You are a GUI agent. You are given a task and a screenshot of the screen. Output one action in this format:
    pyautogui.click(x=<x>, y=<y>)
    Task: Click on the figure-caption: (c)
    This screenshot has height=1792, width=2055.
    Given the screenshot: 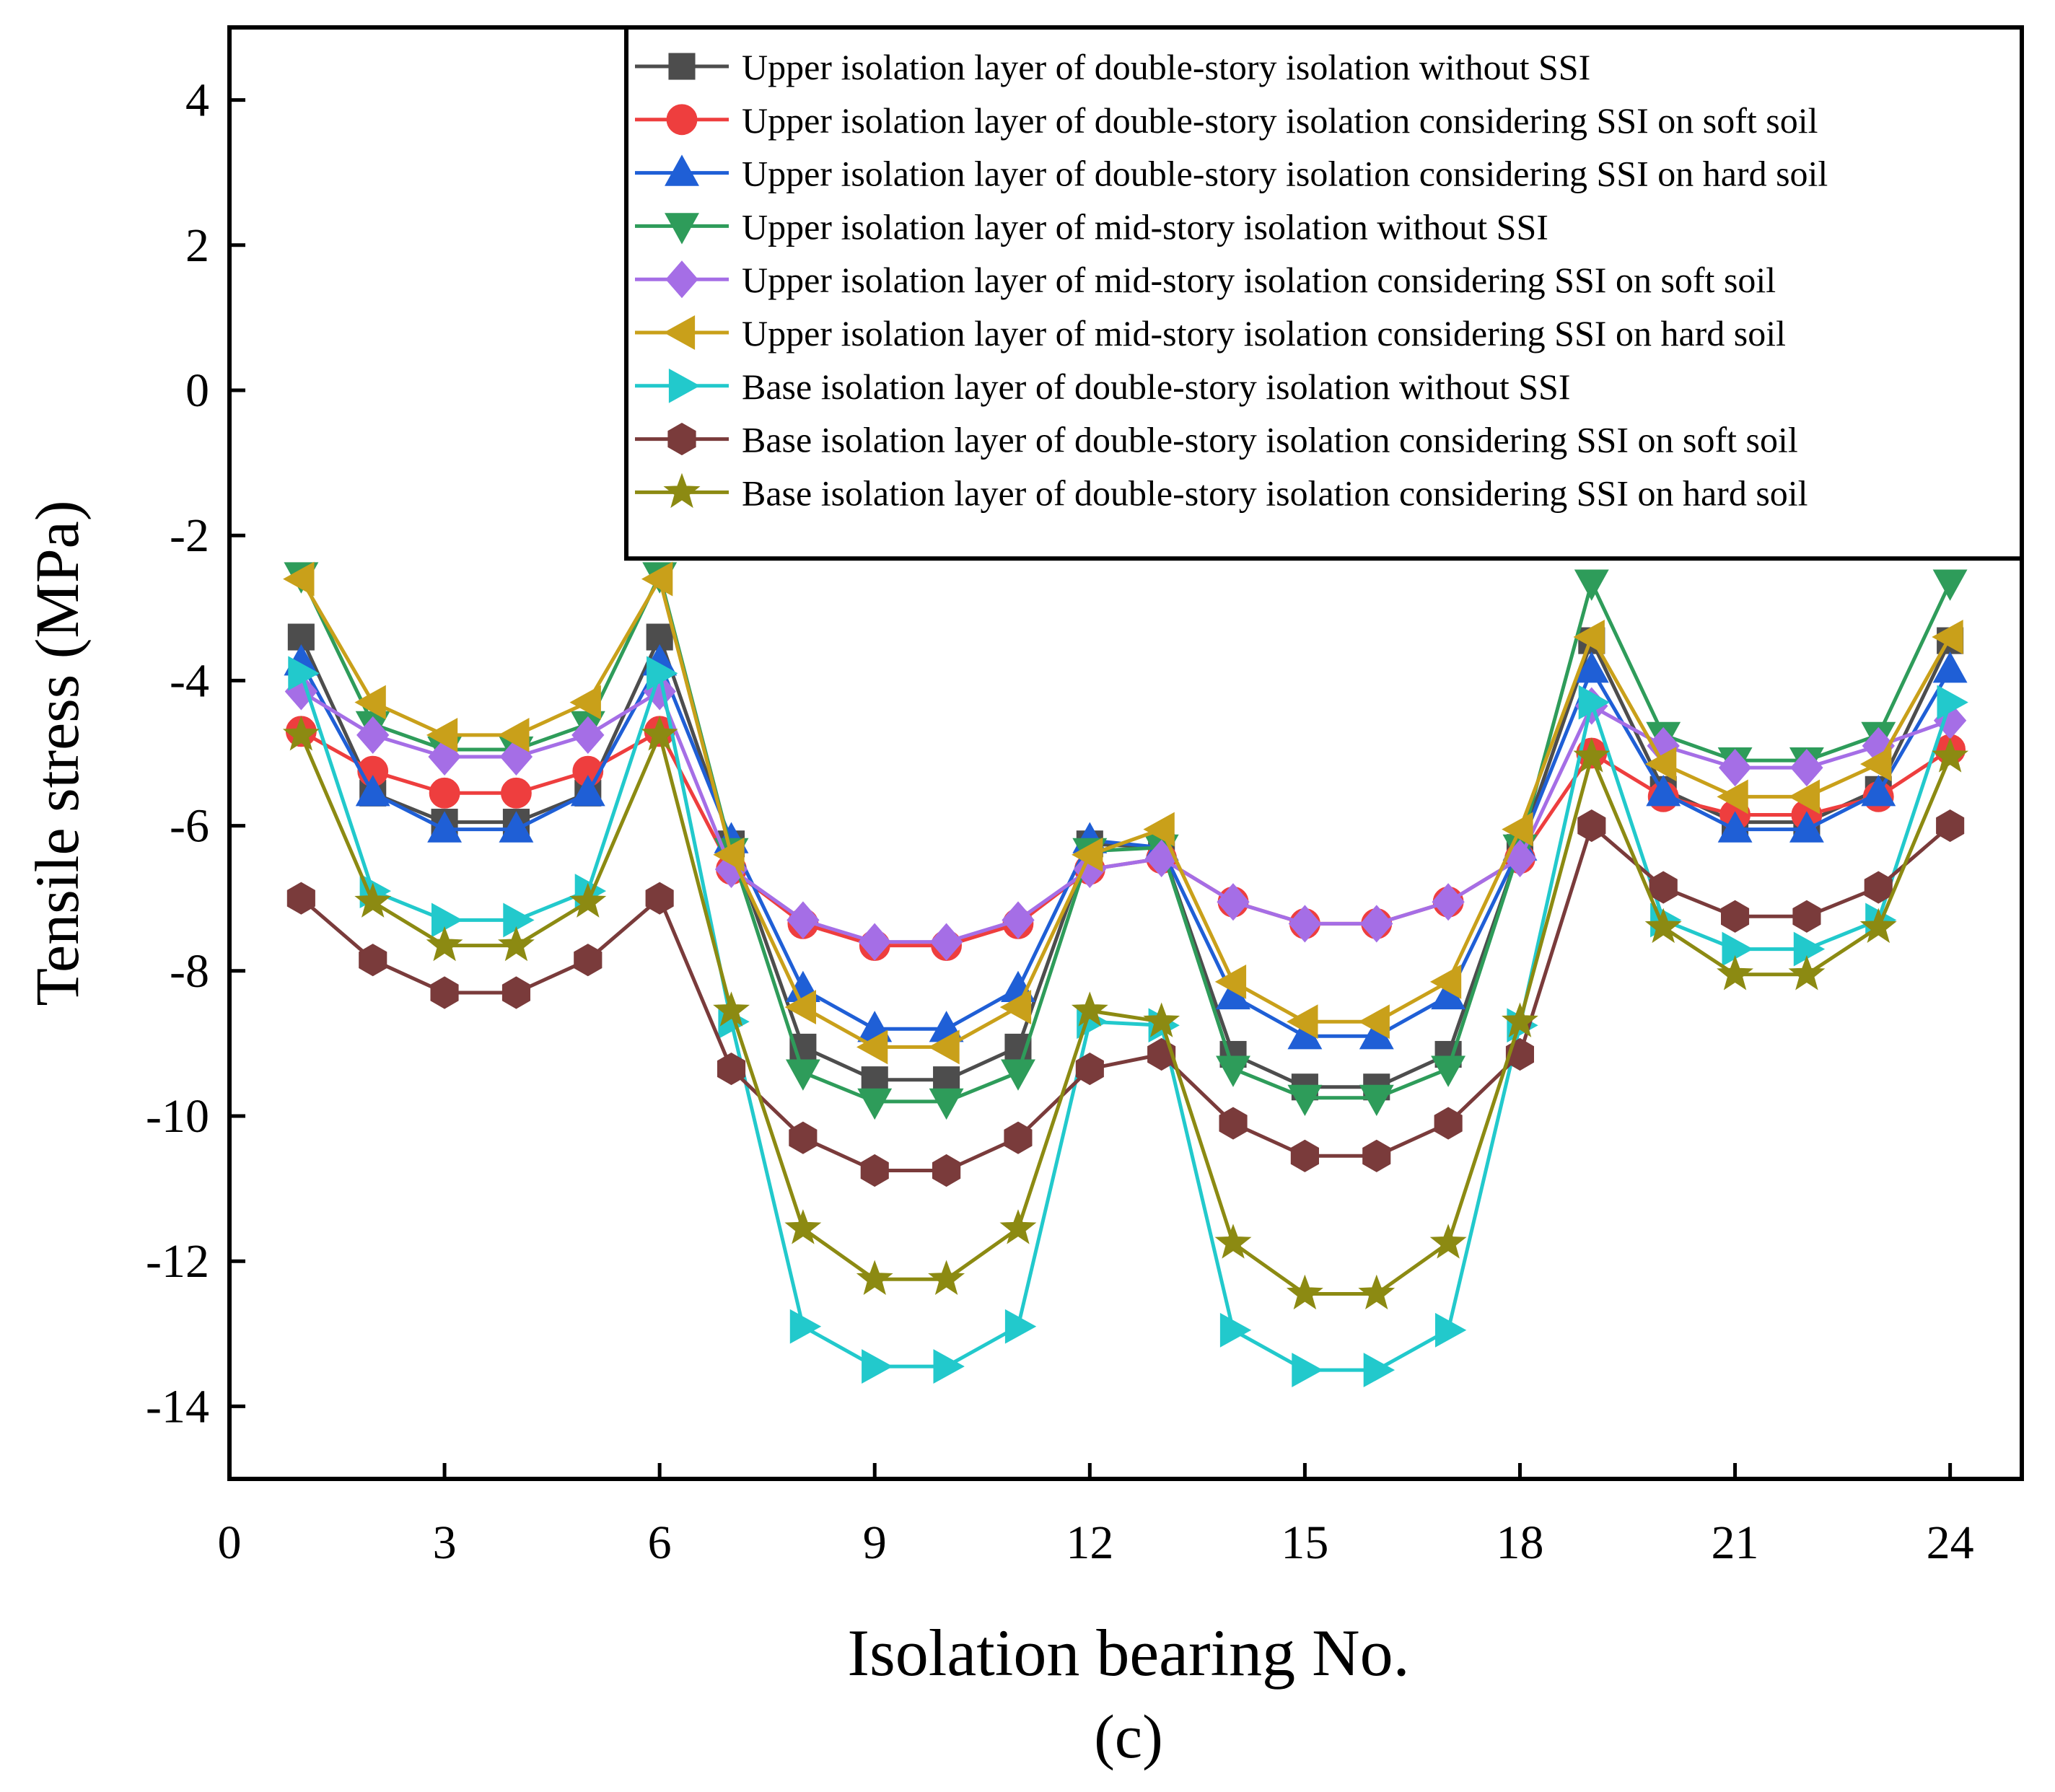 What is the action you would take?
    pyautogui.click(x=1128, y=1736)
    